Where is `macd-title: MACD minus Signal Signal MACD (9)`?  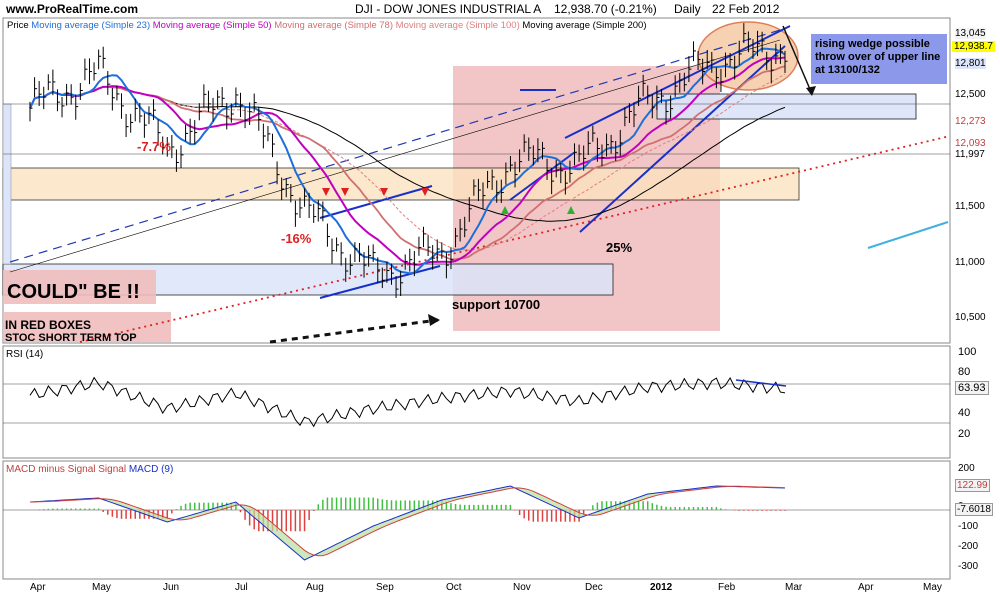
macd-title: MACD minus Signal Signal MACD (9) is located at coordinates (89, 469).